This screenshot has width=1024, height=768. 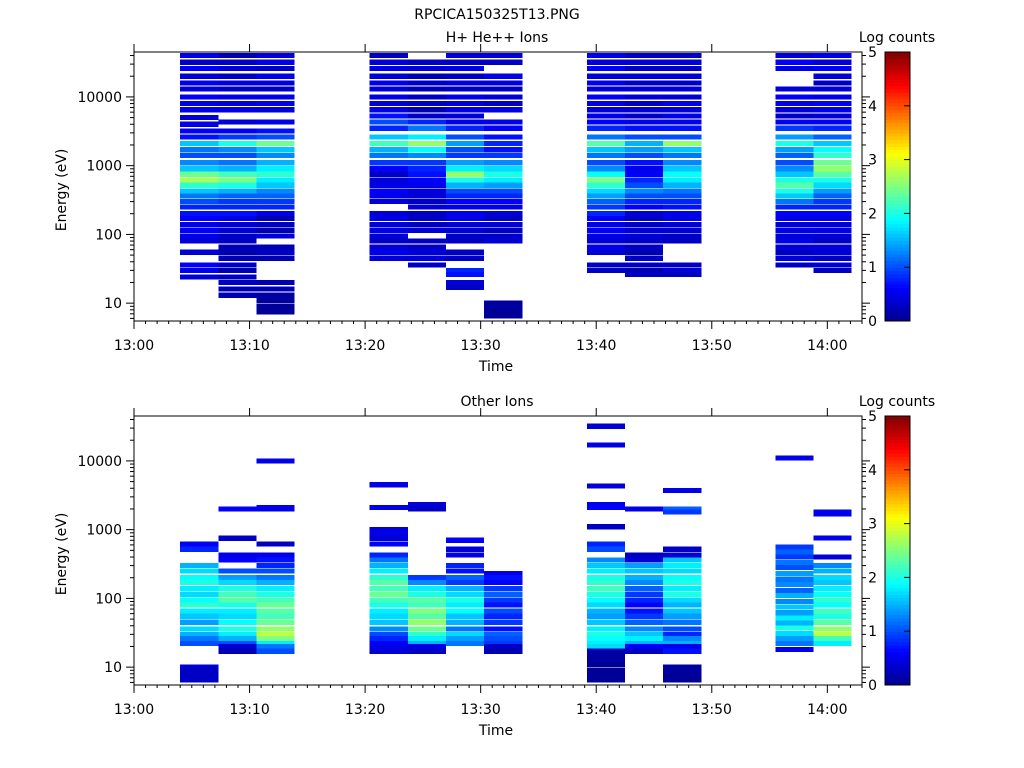 I want to click on colorbar-tick-label: 1, so click(x=872, y=268).